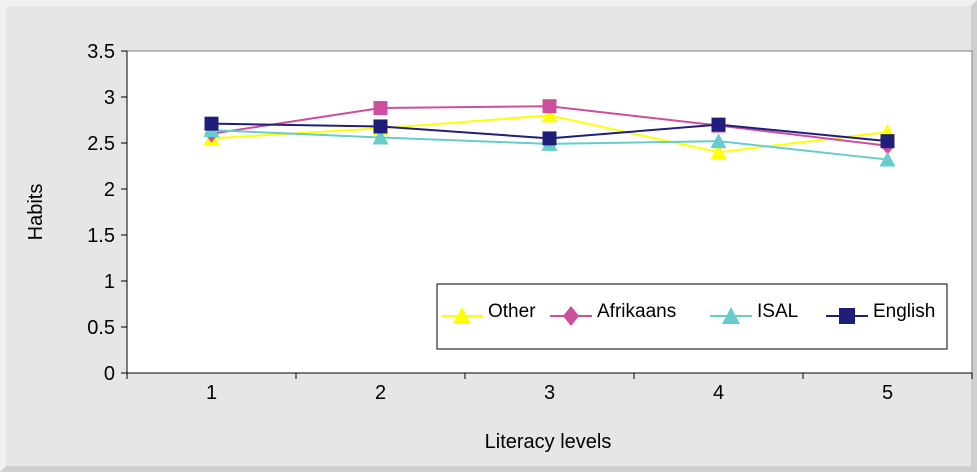 This screenshot has height=472, width=977. Describe the element at coordinates (512, 311) in the screenshot. I see `legend-label: Other` at that location.